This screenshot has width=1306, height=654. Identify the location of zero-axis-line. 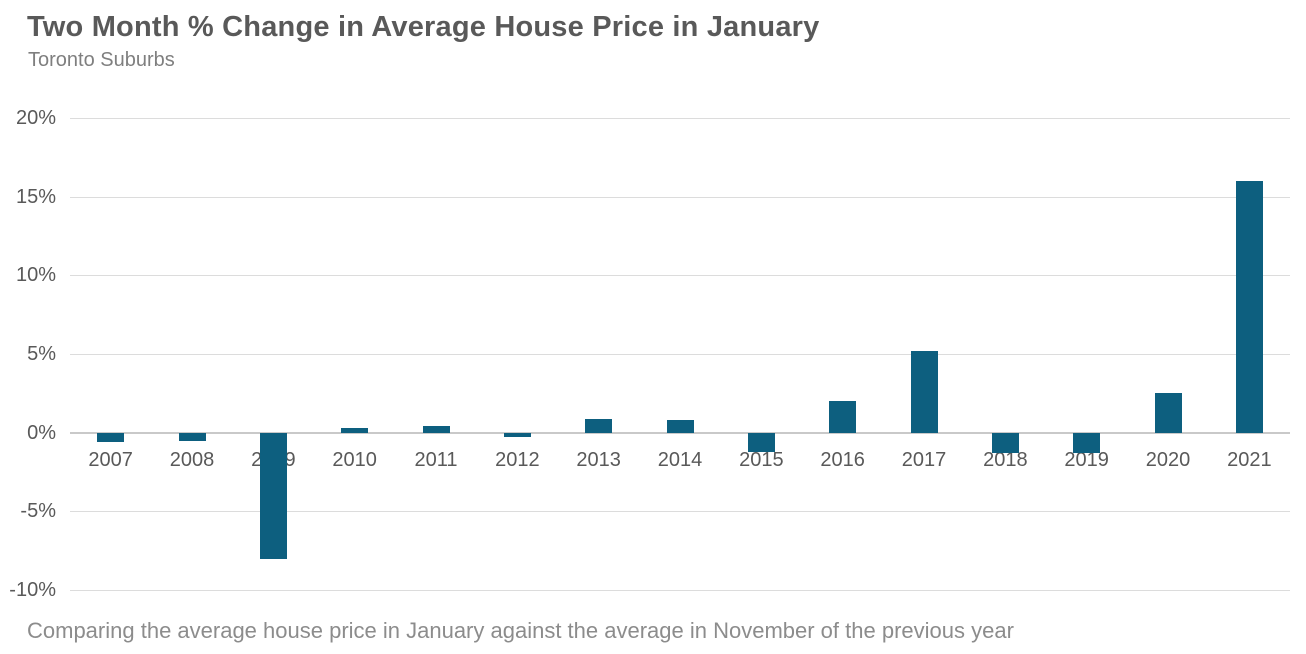
(680, 432).